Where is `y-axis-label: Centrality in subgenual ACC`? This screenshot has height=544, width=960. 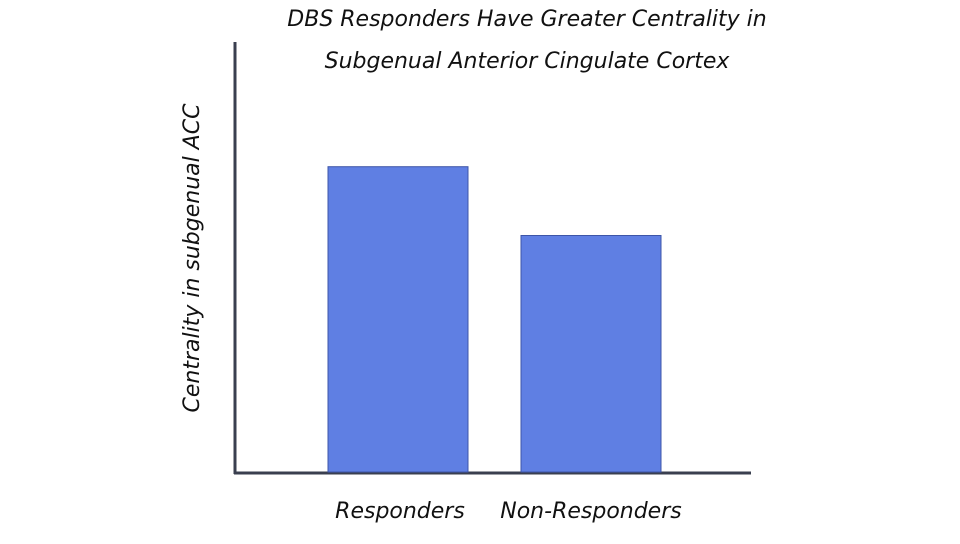 y-axis-label: Centrality in subgenual ACC is located at coordinates (192, 258).